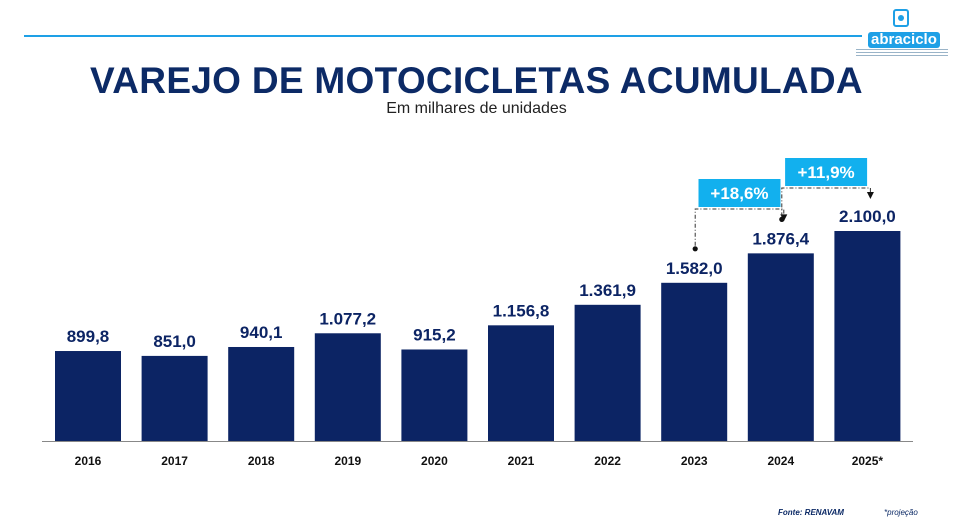  I want to click on data-label-2018: 940,1, so click(261, 332).